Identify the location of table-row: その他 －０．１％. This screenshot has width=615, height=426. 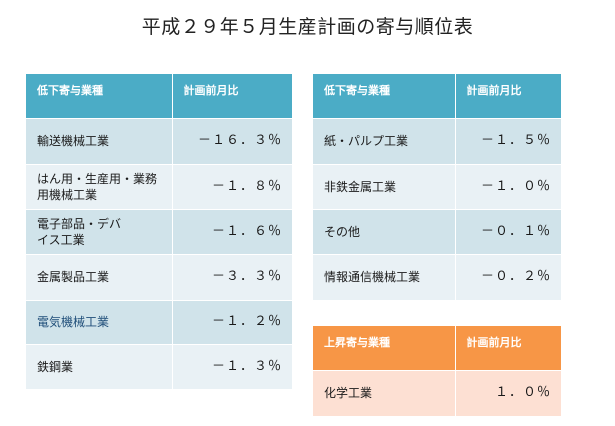
(437, 231).